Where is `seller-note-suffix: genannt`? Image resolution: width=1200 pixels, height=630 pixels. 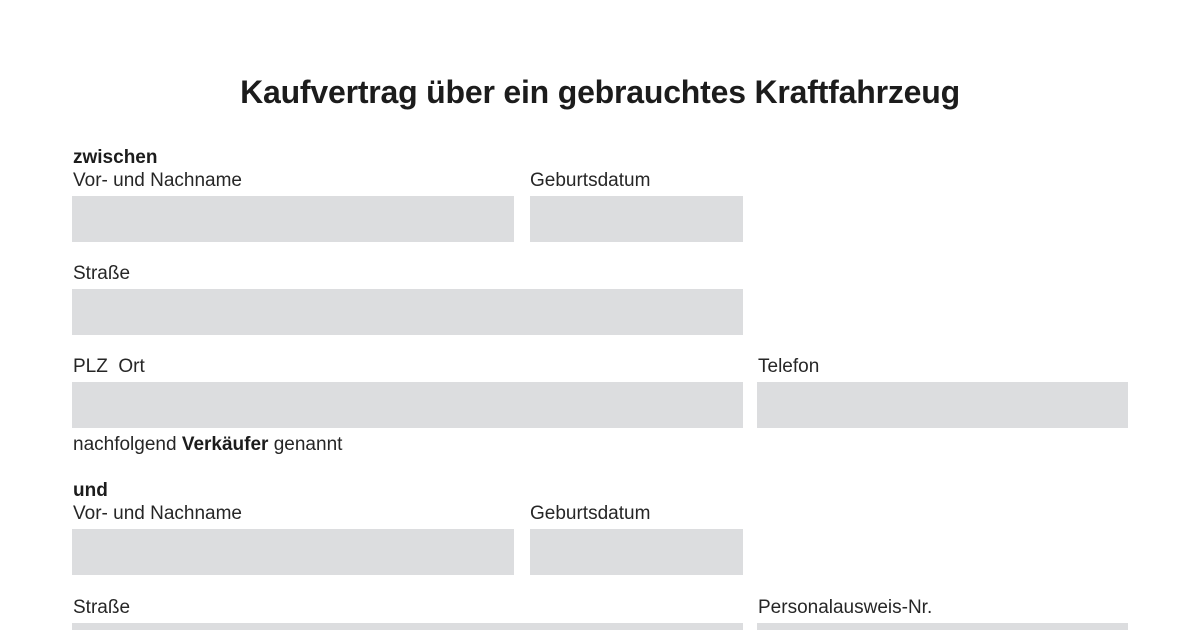 seller-note-suffix: genannt is located at coordinates (305, 444).